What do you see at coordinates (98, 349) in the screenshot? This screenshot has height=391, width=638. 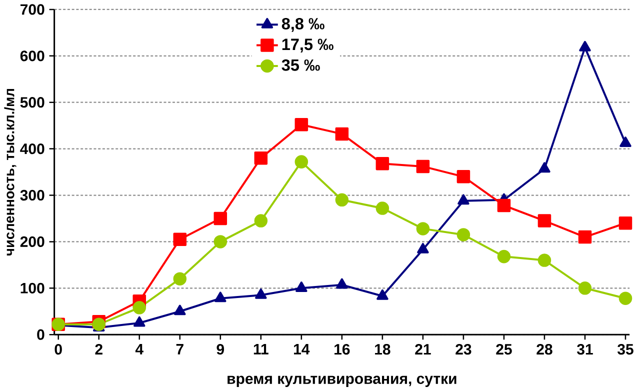 I see `x-tick-label: 2` at bounding box center [98, 349].